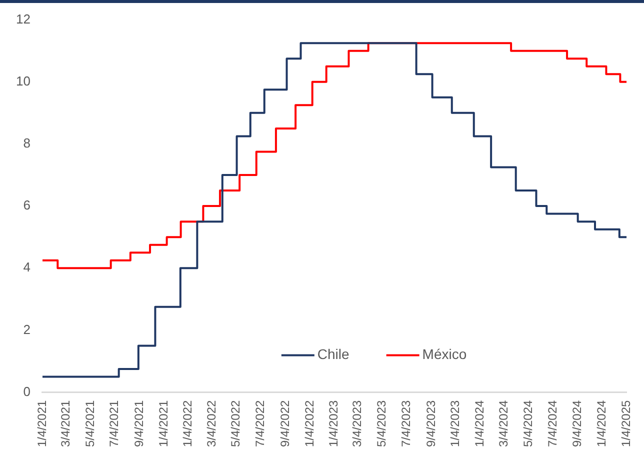 The height and width of the screenshot is (452, 644). Describe the element at coordinates (625, 424) in the screenshot. I see `x-tick-label: 1/4/2025` at that location.